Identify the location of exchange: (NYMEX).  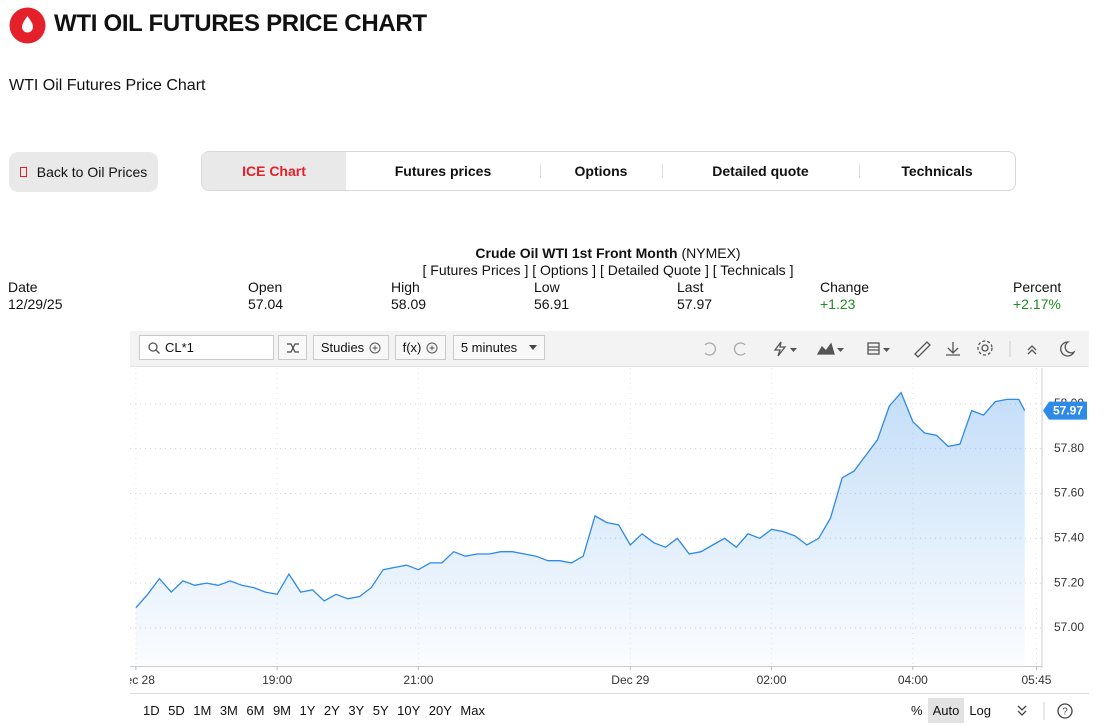
(711, 253).